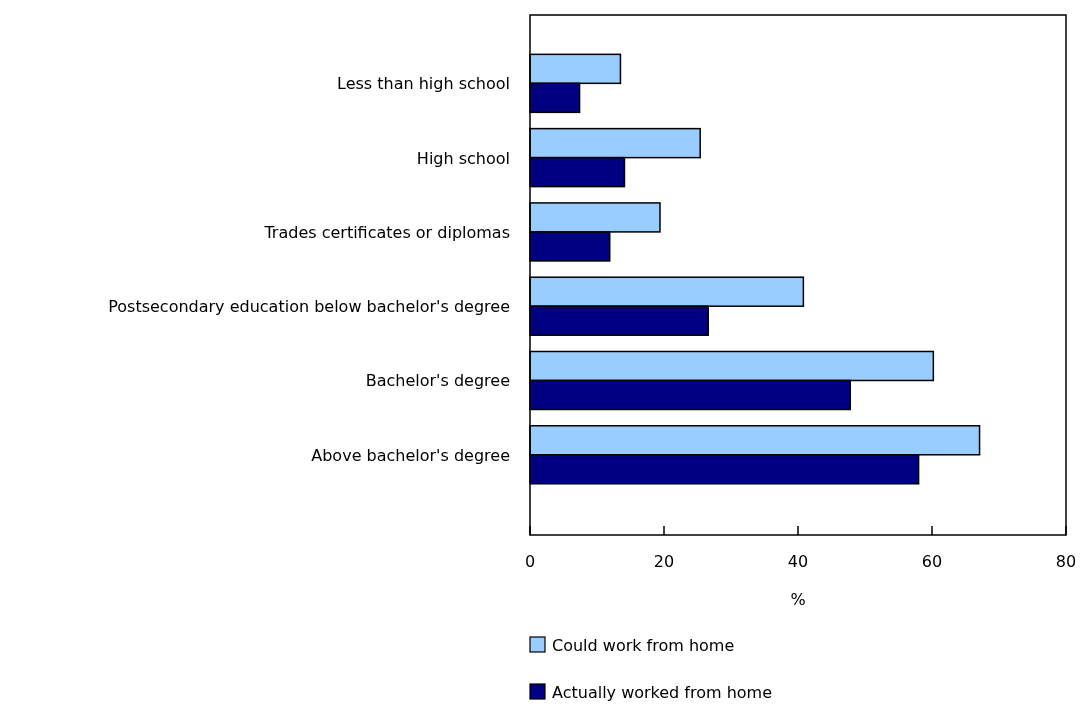 Image resolution: width=1088 pixels, height=704 pixels. What do you see at coordinates (1066, 561) in the screenshot?
I see `x-tick-label: 80` at bounding box center [1066, 561].